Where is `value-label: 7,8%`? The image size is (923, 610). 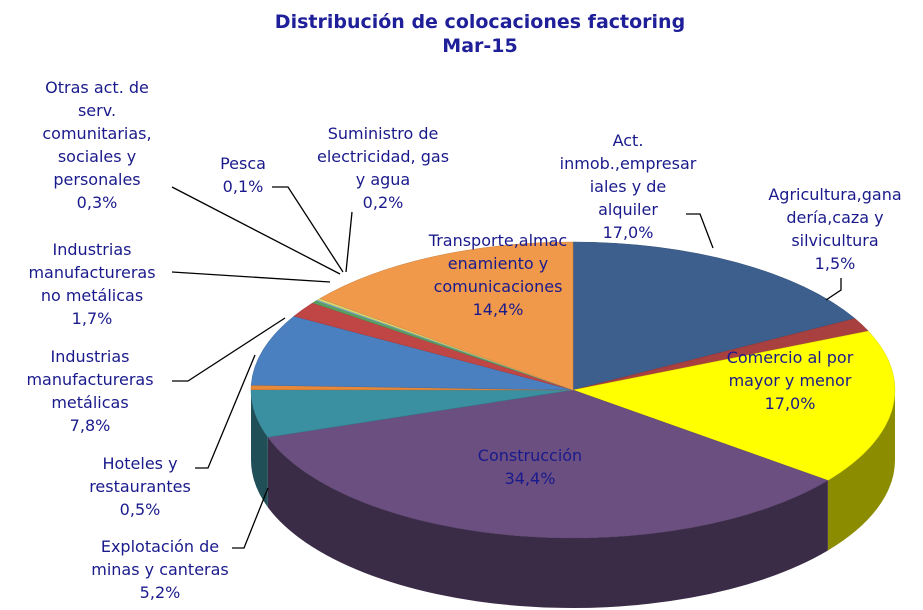
value-label: 7,8% is located at coordinates (90, 425).